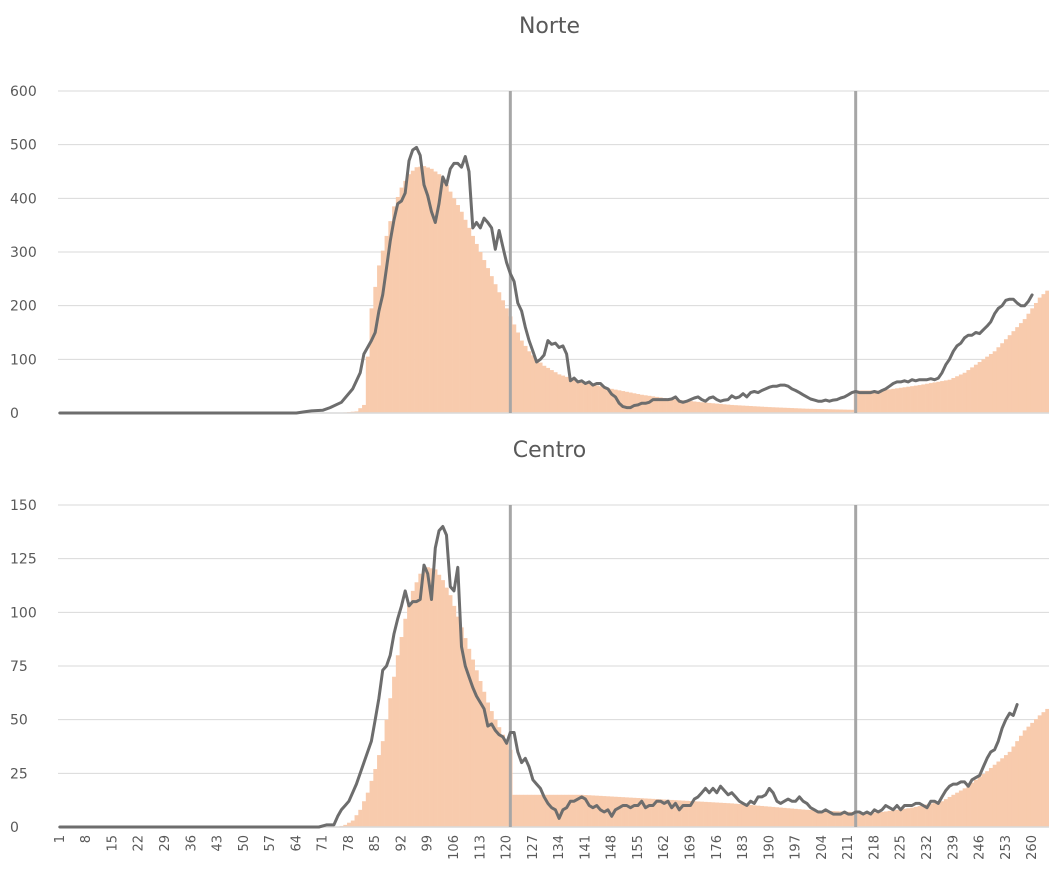  I want to click on y-tick-label: 25, so click(19, 774).